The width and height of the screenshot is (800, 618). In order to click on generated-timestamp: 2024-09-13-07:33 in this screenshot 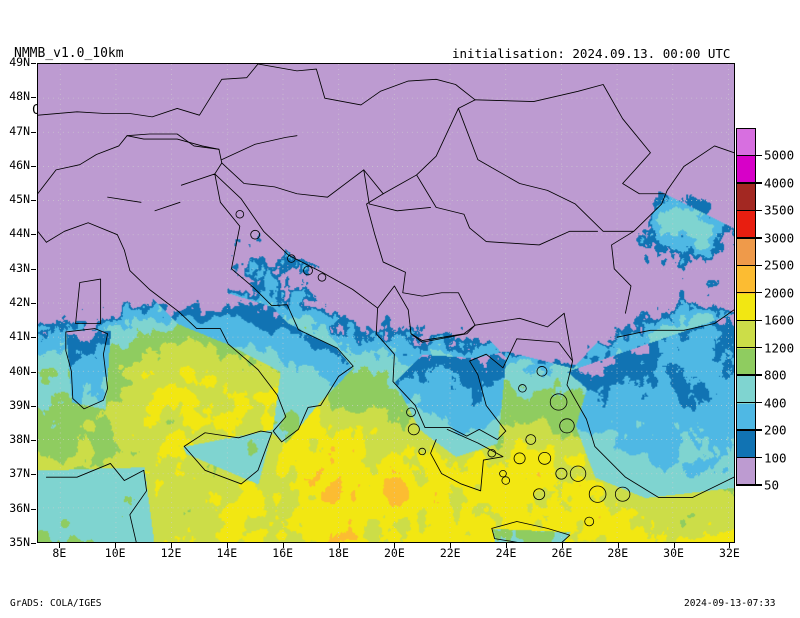, I will do `click(730, 603)`.